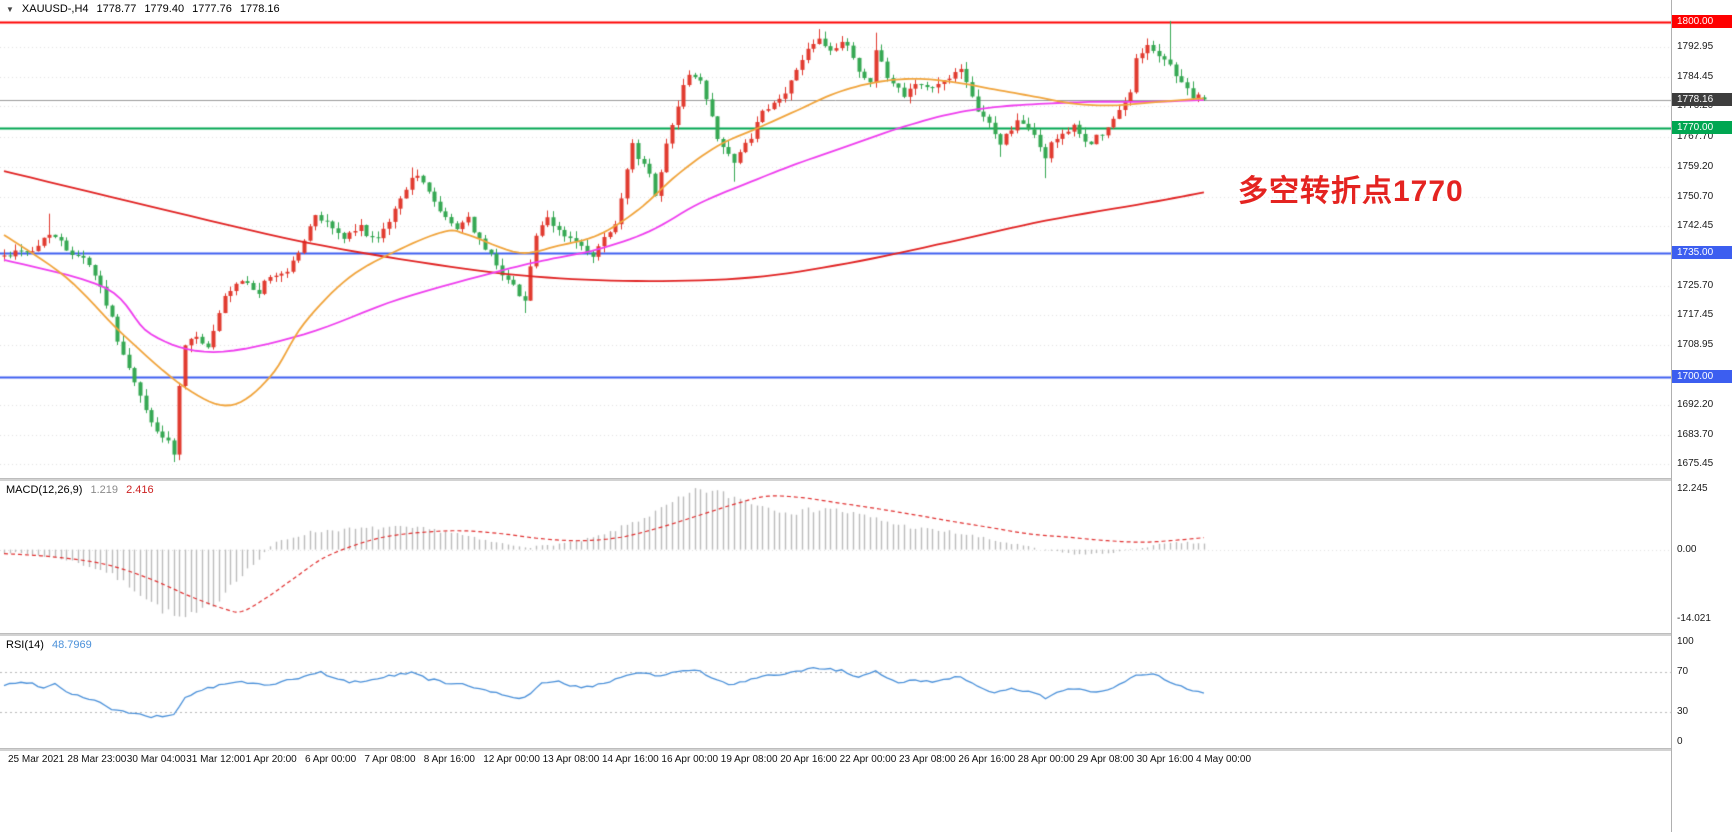 This screenshot has width=1732, height=832. What do you see at coordinates (835, 692) in the screenshot?
I see `rsi-panel-canvas` at bounding box center [835, 692].